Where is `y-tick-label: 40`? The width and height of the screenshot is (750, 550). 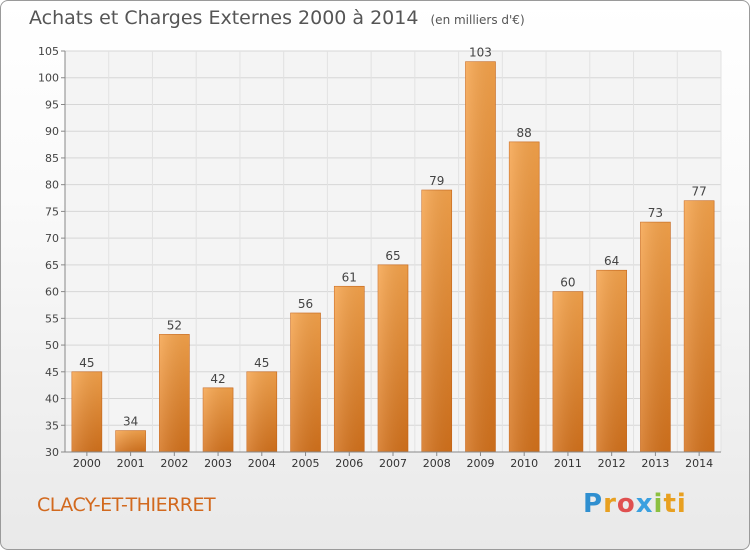
y-tick-label: 40 is located at coordinates (52, 399).